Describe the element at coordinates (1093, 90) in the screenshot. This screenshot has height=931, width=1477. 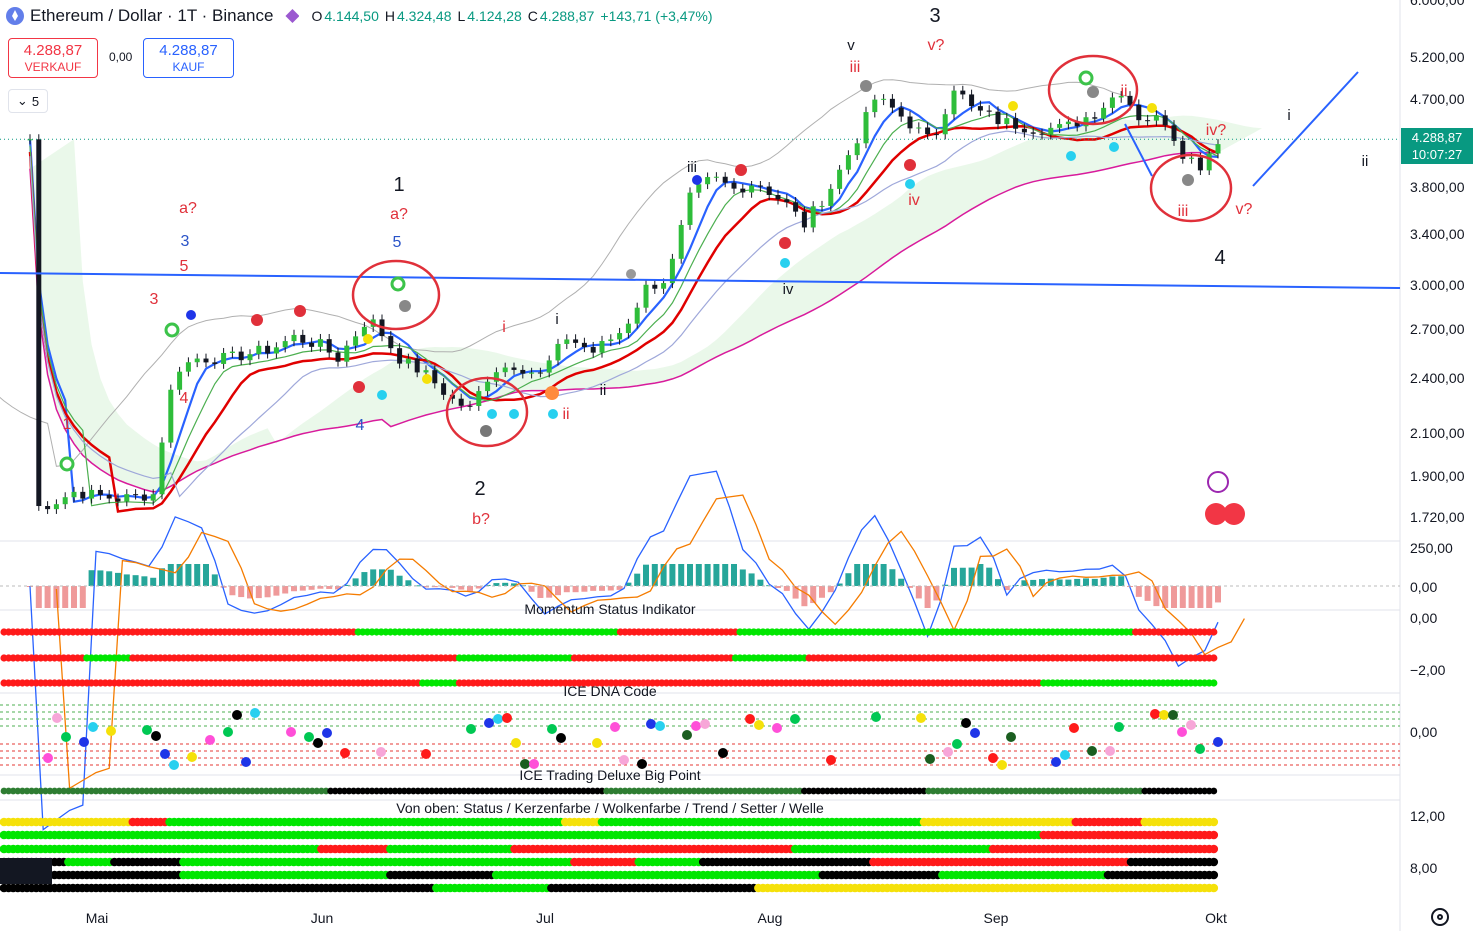
I see `annotation-circle` at that location.